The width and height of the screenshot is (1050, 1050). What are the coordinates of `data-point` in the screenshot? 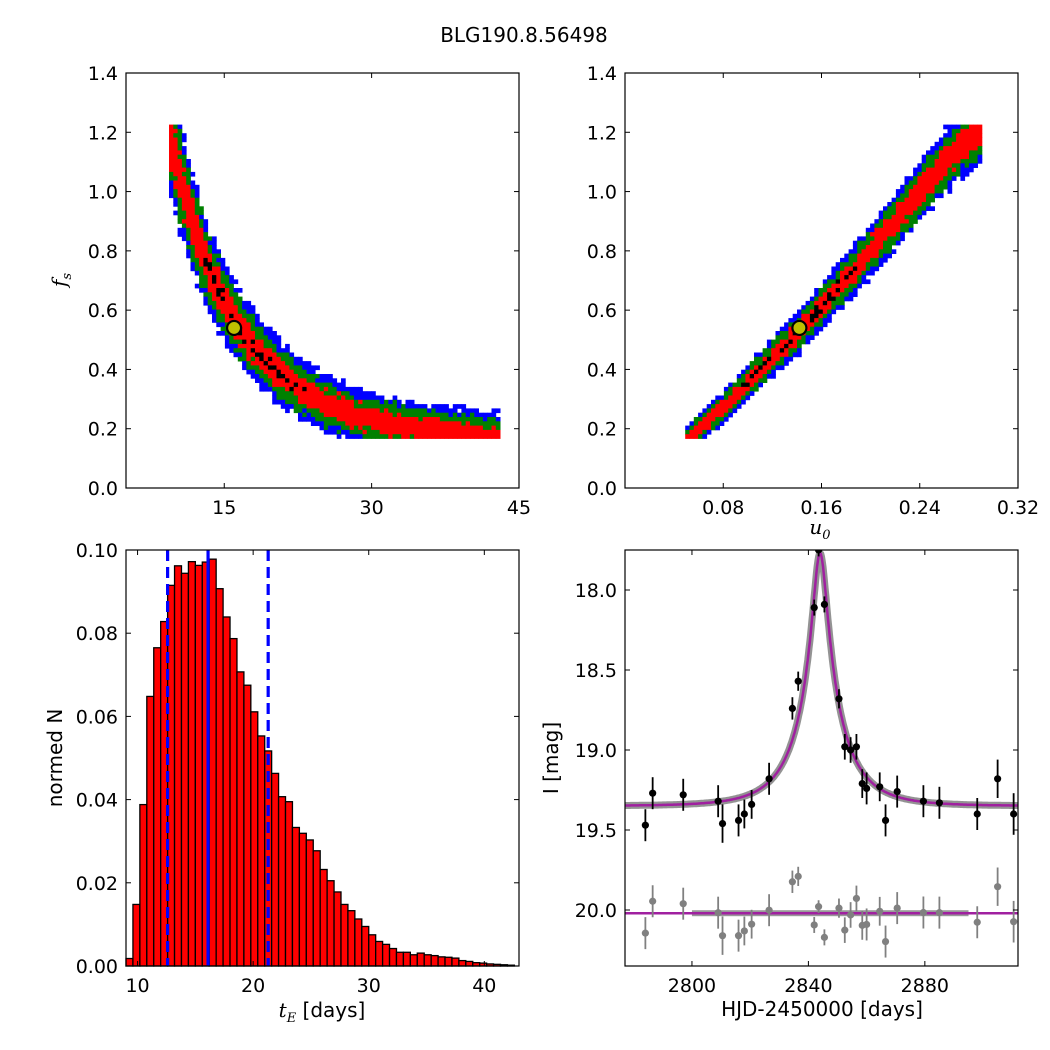 It's located at (880, 787).